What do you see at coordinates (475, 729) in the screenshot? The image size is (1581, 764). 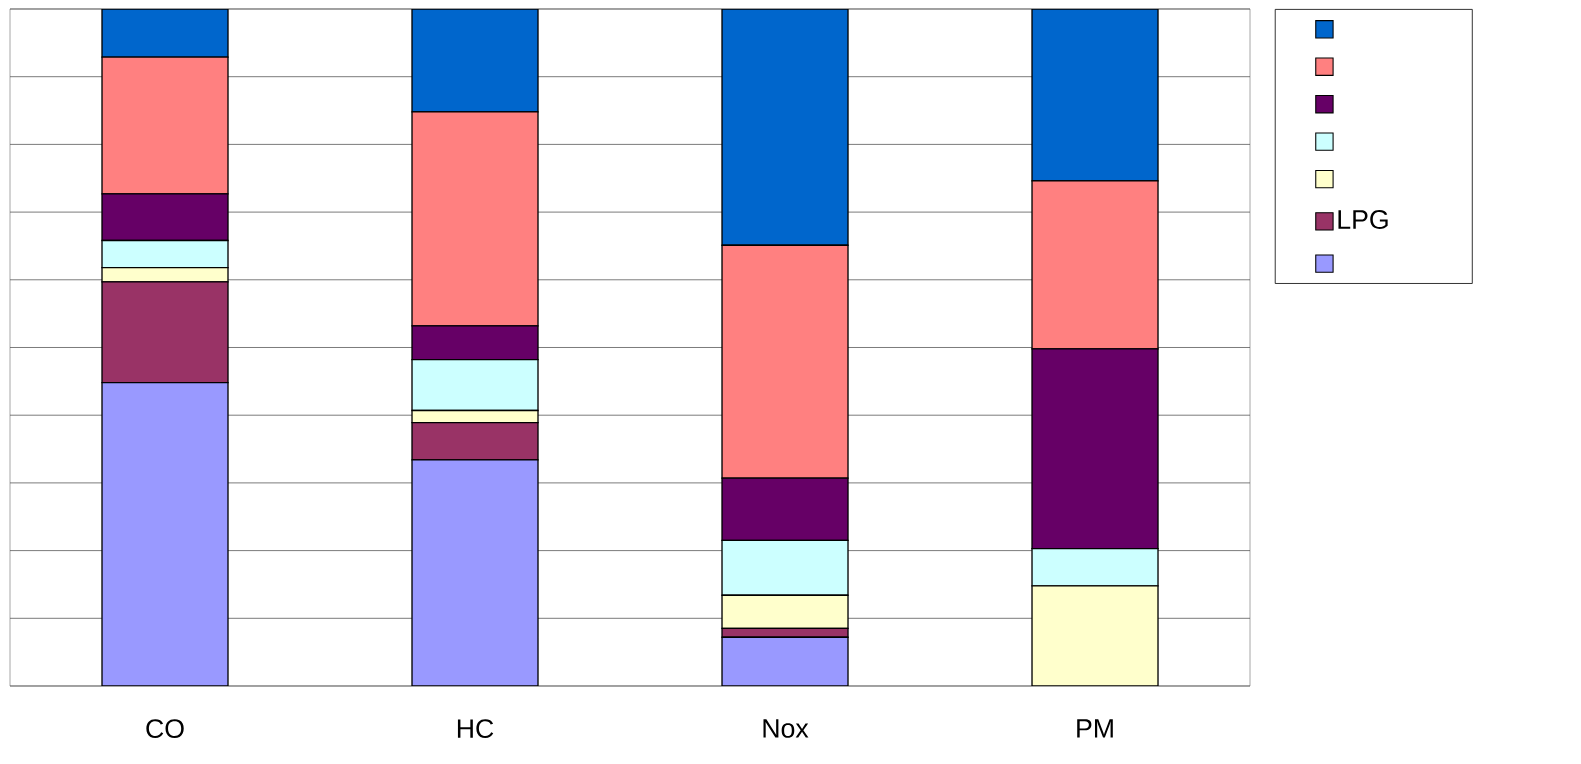 I see `x-tick-label: HC` at bounding box center [475, 729].